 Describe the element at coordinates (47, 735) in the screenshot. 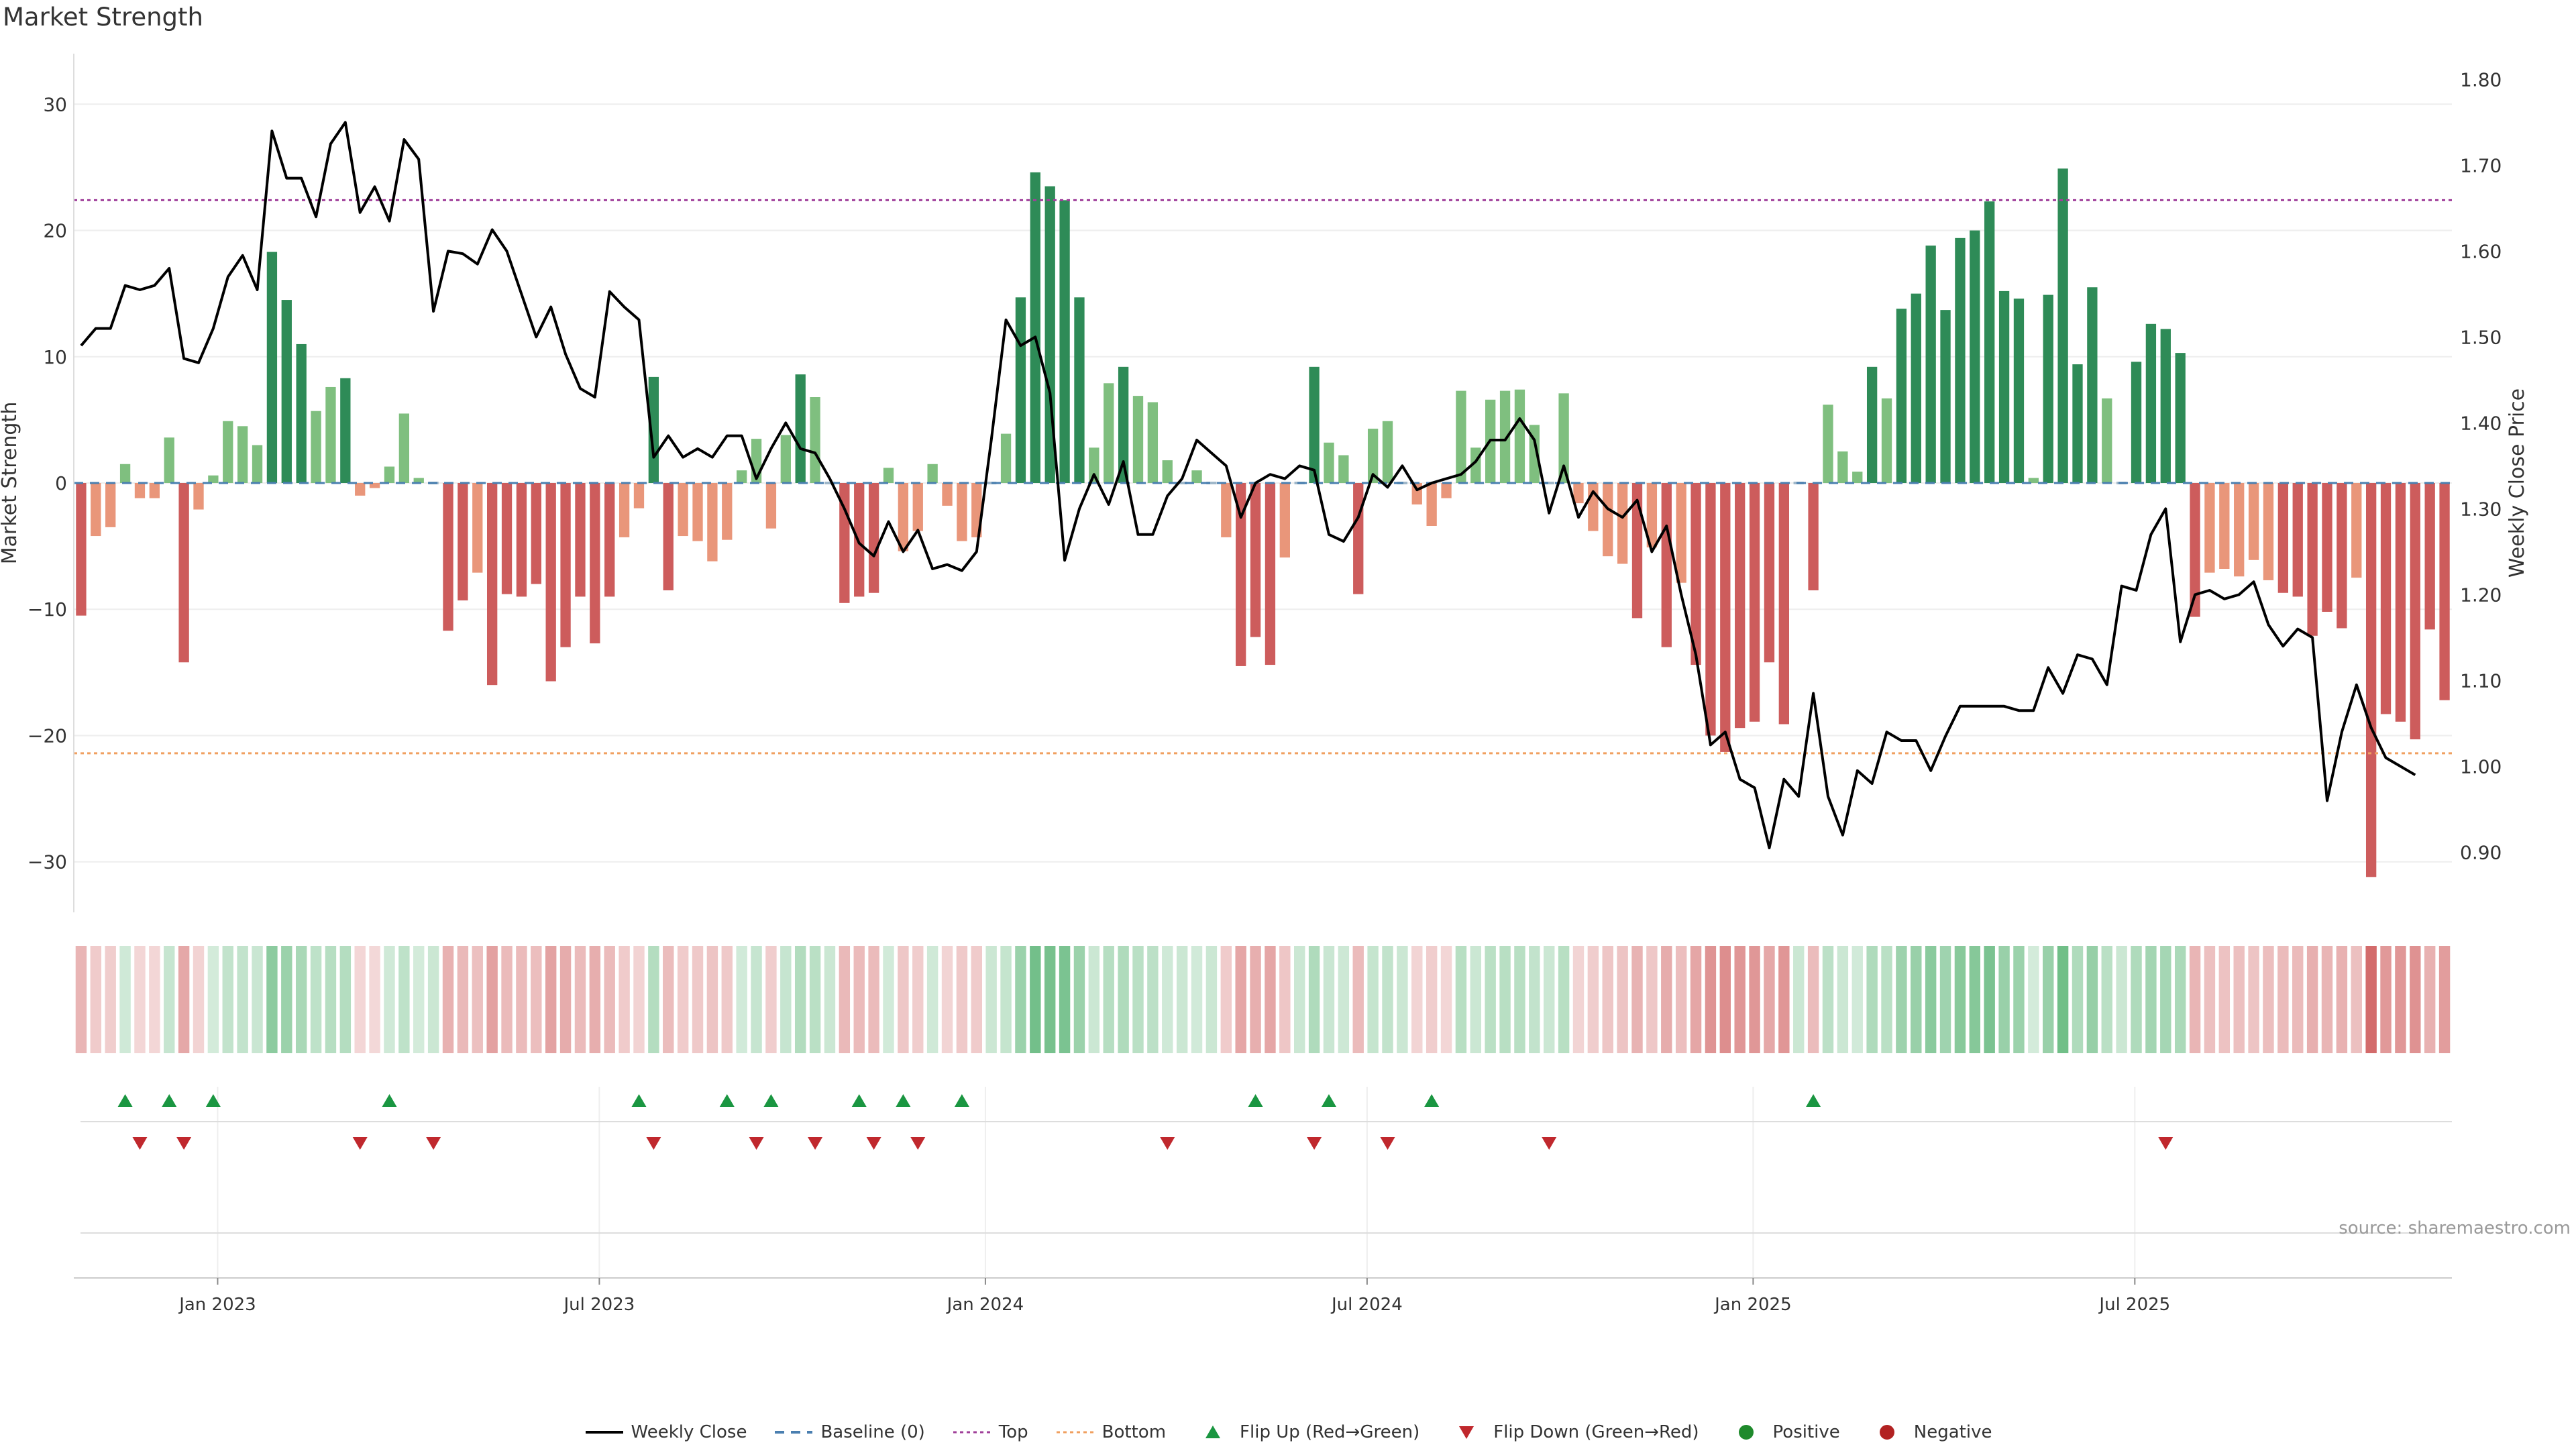

I see `y-tick-label: −20` at that location.